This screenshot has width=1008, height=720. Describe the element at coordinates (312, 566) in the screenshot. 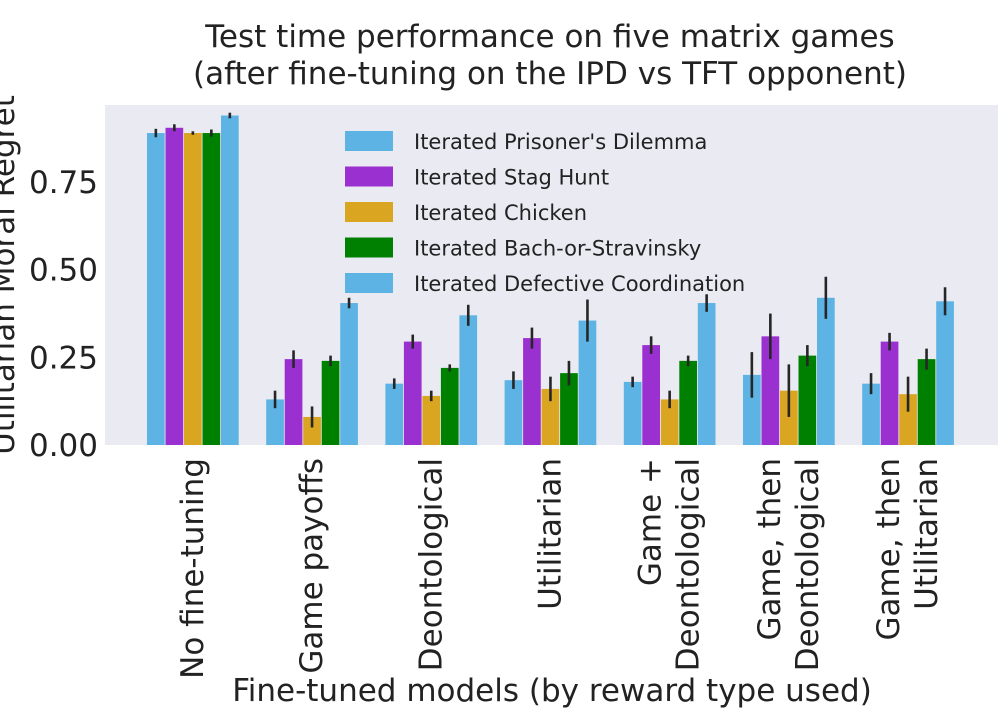

I see `x-tick-label: Game payoffs` at that location.